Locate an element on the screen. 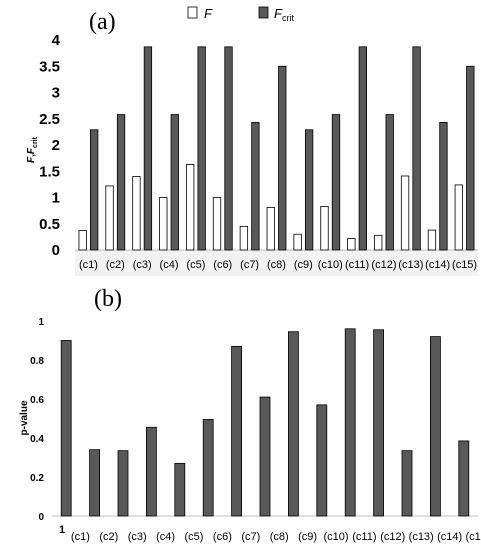 Image resolution: width=481 pixels, height=550 pixels. panel-b-label: (b) is located at coordinates (108, 299).